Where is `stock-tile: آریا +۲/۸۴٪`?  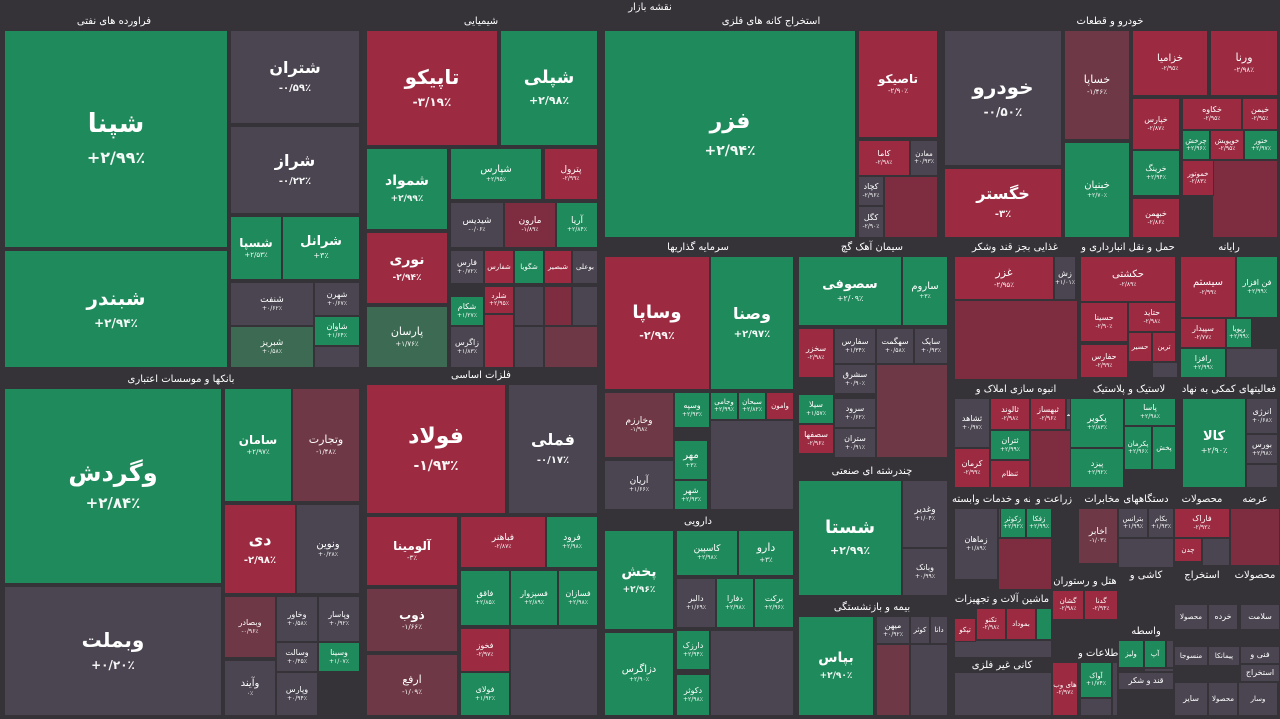 stock-tile: آریا +۲/۸۴٪ is located at coordinates (577, 225).